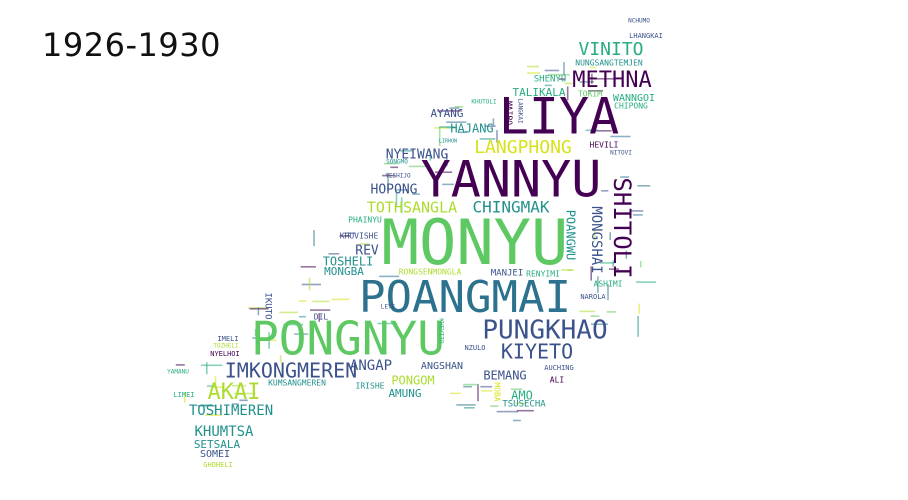 This screenshot has width=908, height=500. What do you see at coordinates (524, 405) in the screenshot?
I see `cloud-word: TSUSECHA` at bounding box center [524, 405].